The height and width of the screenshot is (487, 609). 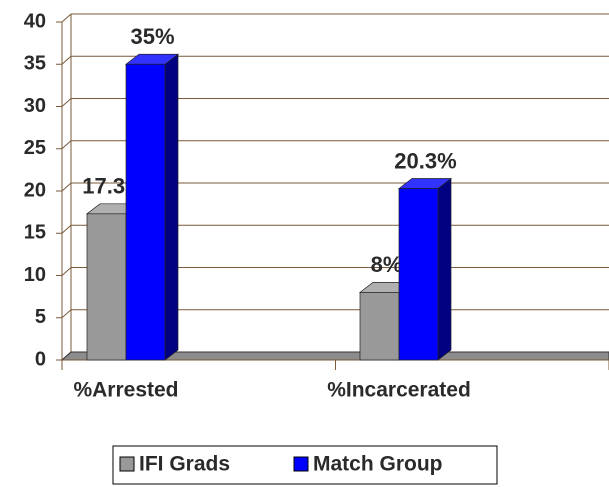 What do you see at coordinates (35, 190) in the screenshot?
I see `y-tick-label: 20` at bounding box center [35, 190].